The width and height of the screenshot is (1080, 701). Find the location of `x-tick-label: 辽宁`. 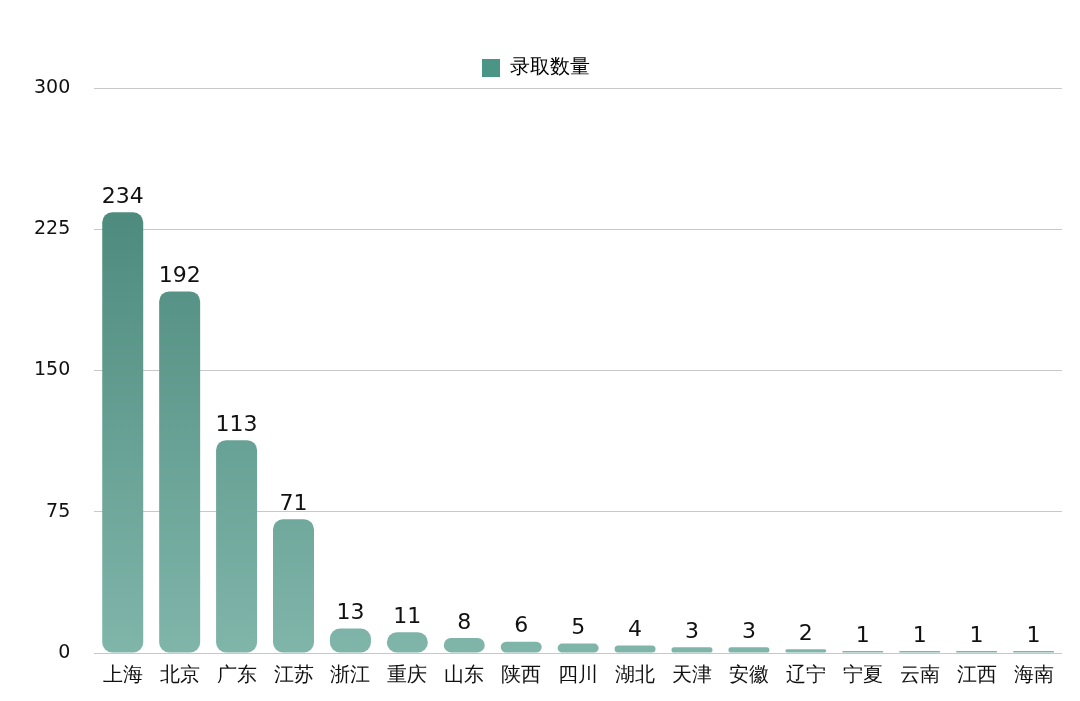

x-tick-label: 辽宁 is located at coordinates (805, 674).